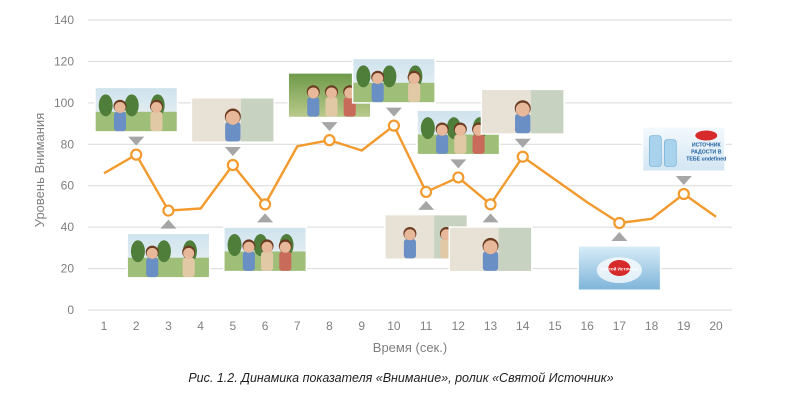 The width and height of the screenshot is (802, 401). I want to click on bottle-label-text: Святой Источник, so click(619, 269).